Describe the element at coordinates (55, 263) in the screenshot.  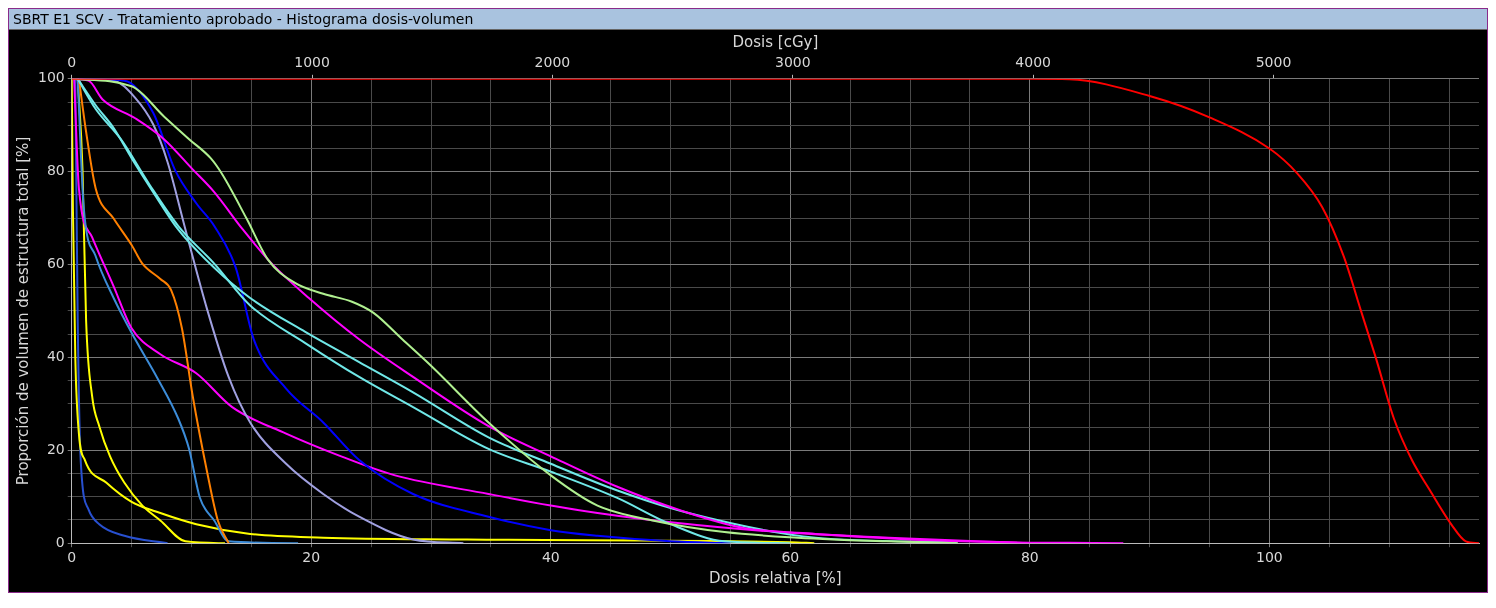
I see `y-tick-label: 60` at that location.